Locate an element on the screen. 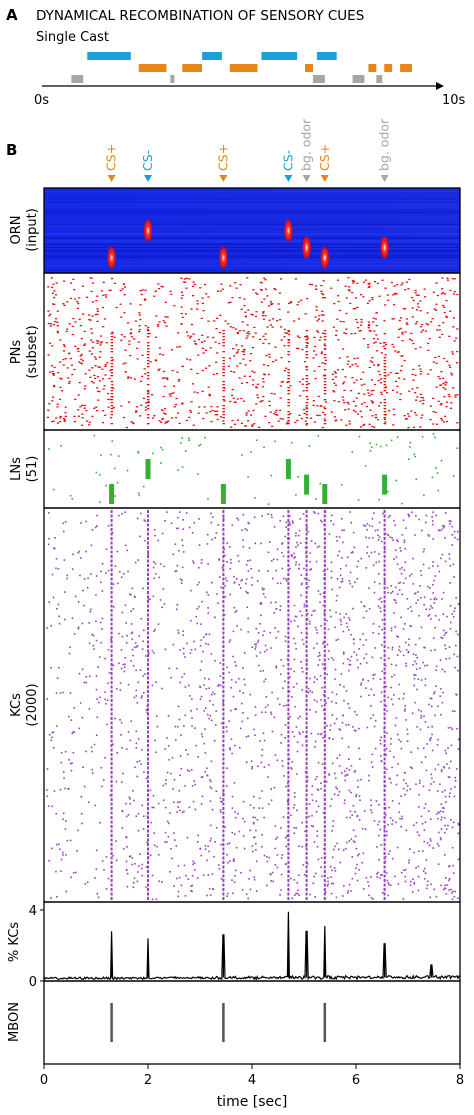 This screenshot has height=1115, width=474. cs-plus-bar is located at coordinates (152, 68).